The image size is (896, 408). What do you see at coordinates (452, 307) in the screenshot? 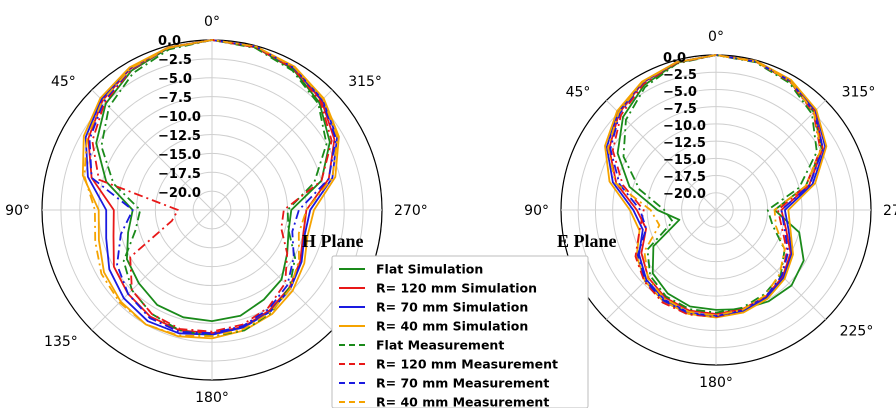
I see `legend-label: R= 70 mm Simulation` at bounding box center [452, 307].